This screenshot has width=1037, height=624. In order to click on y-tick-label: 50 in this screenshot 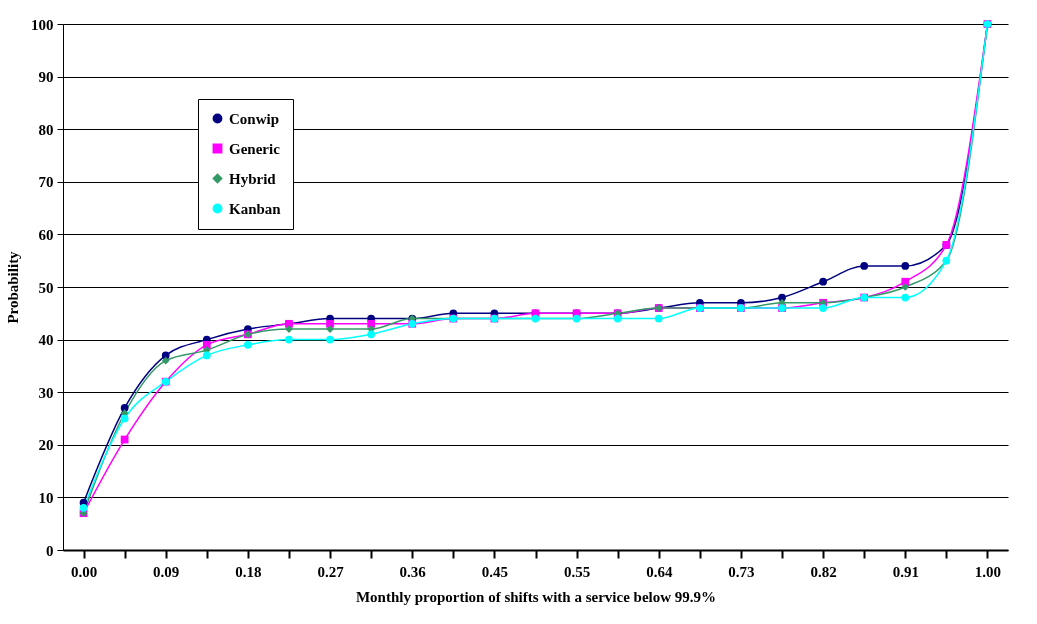, I will do `click(46, 287)`.